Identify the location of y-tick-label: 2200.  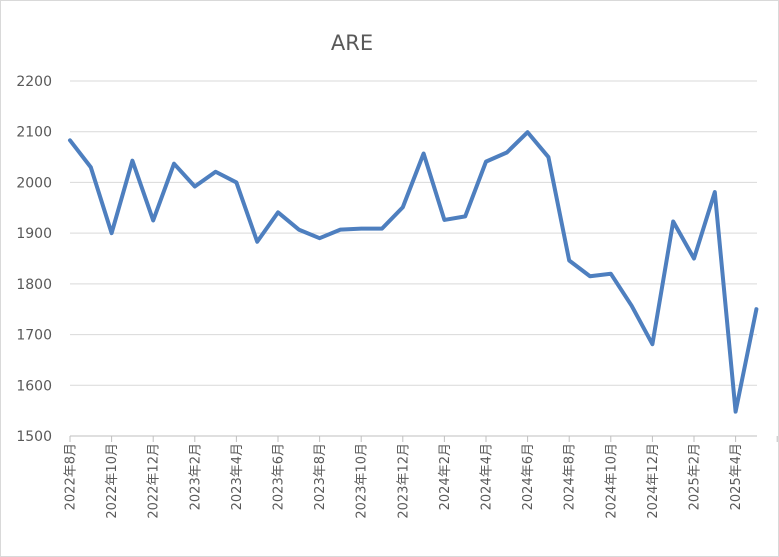
(34, 82).